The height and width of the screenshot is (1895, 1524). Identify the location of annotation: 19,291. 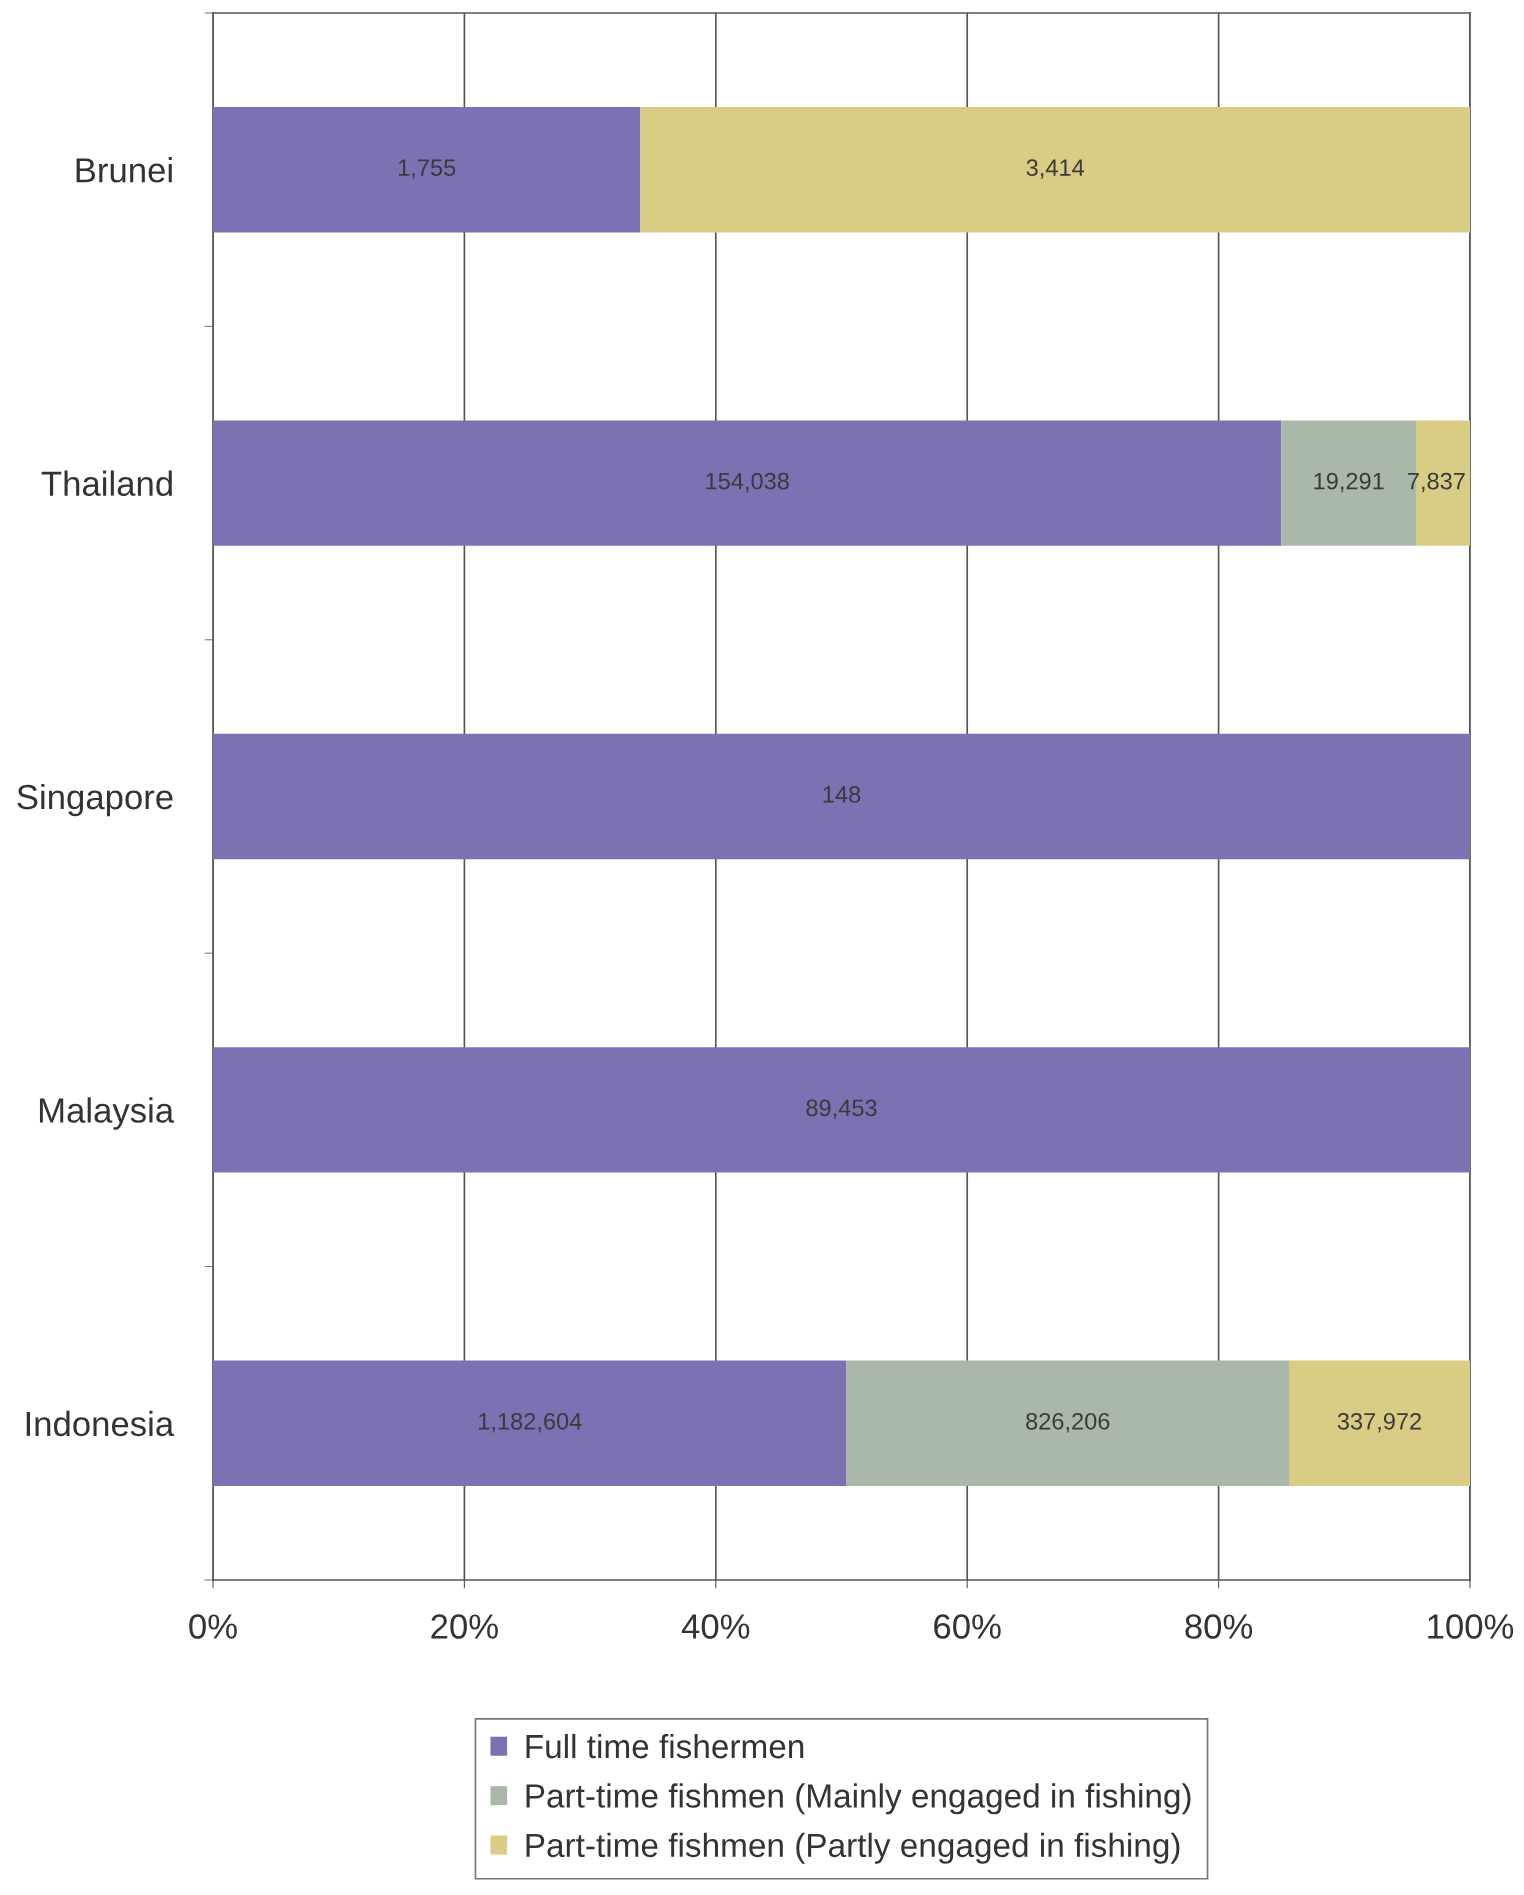
(1349, 482).